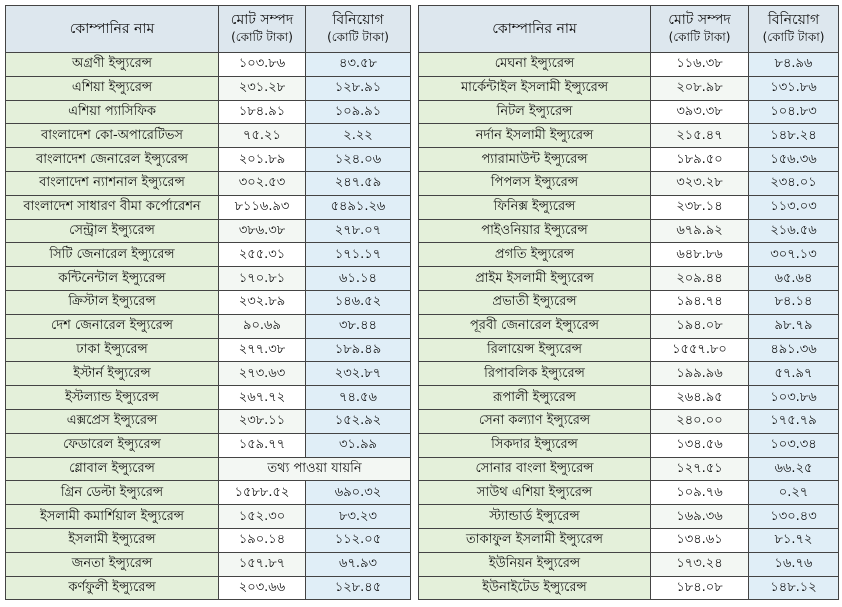 The width and height of the screenshot is (842, 607). I want to click on investment: ১৭৫.৭৯, so click(793, 421).